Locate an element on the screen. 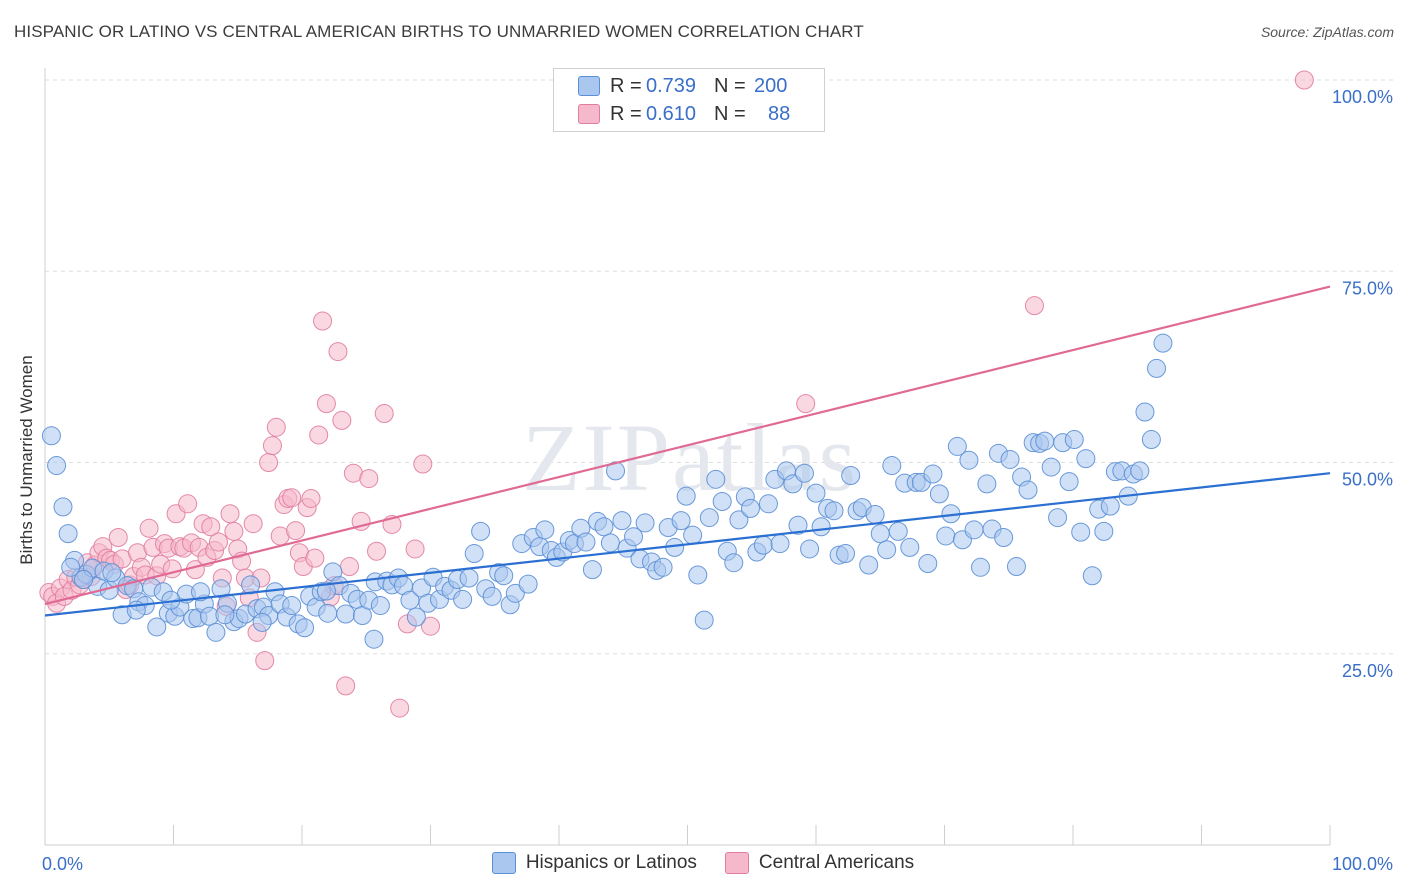  legend-r-label: R = is located at coordinates (626, 85).